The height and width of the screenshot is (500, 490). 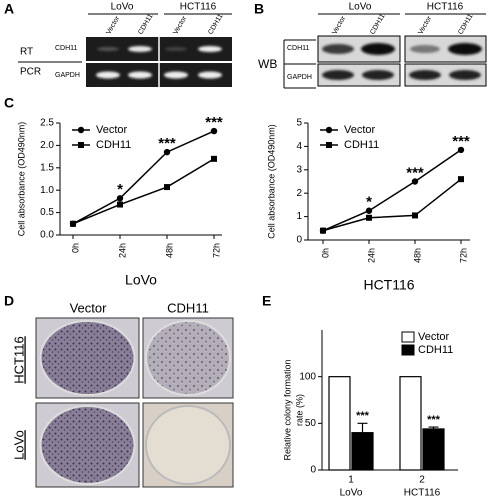 What do you see at coordinates (351, 480) in the screenshot?
I see `x-tick-label: 1` at bounding box center [351, 480].